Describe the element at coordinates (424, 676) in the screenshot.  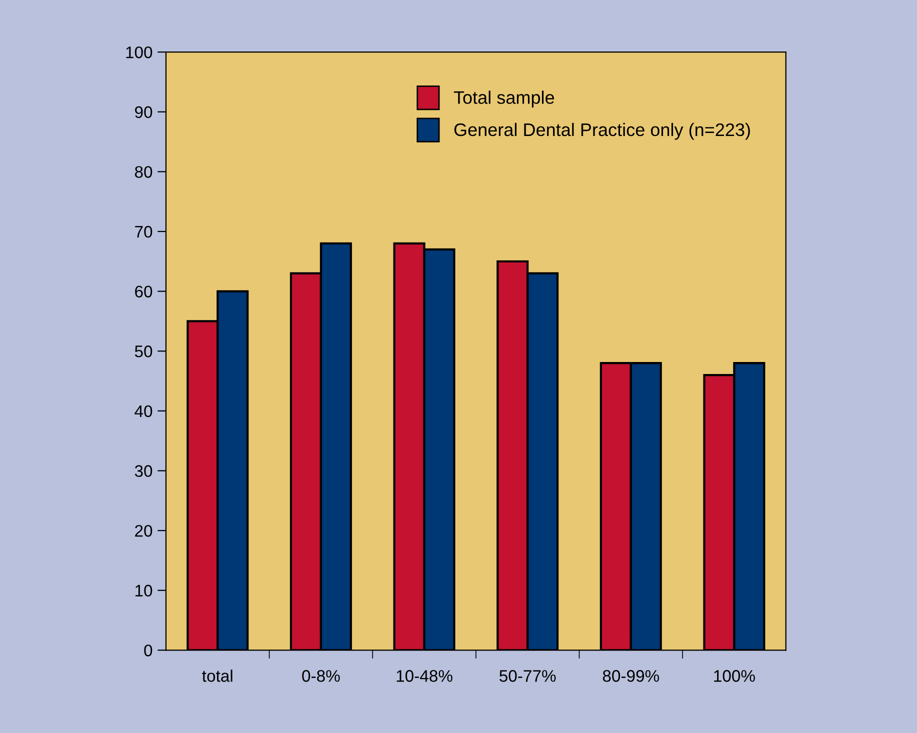
I see `x-tick-label: 10-48%` at that location.